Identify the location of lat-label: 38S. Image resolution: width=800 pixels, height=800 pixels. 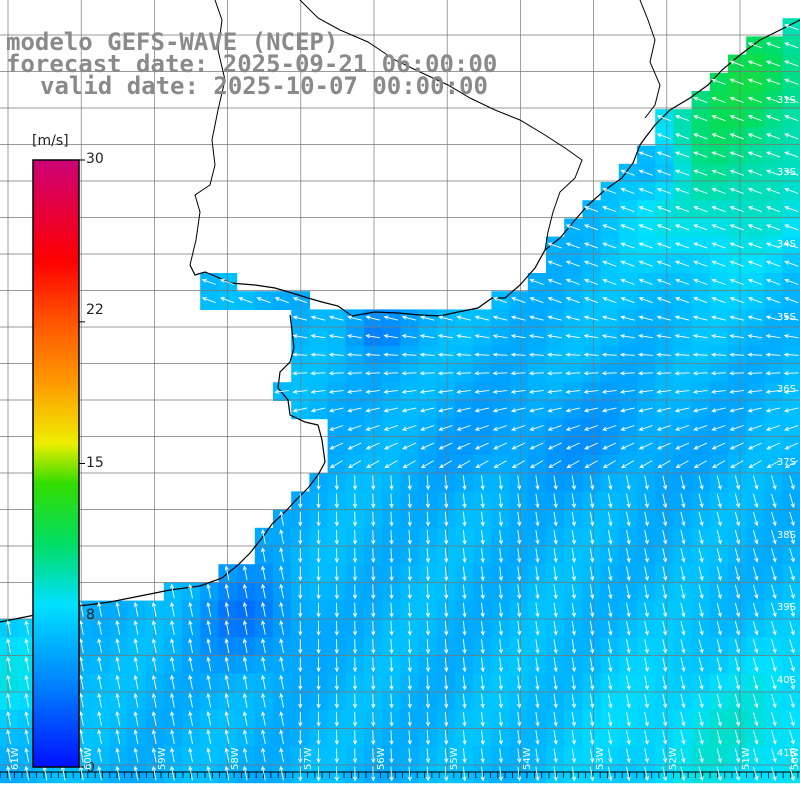
(786, 535).